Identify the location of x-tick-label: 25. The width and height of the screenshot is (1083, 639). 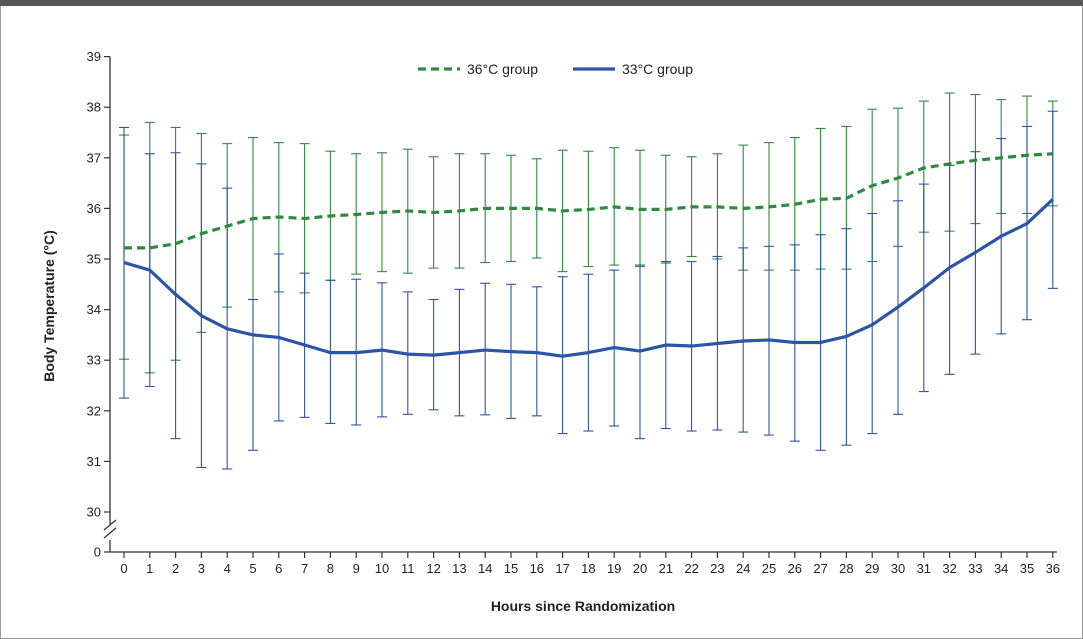
(769, 568).